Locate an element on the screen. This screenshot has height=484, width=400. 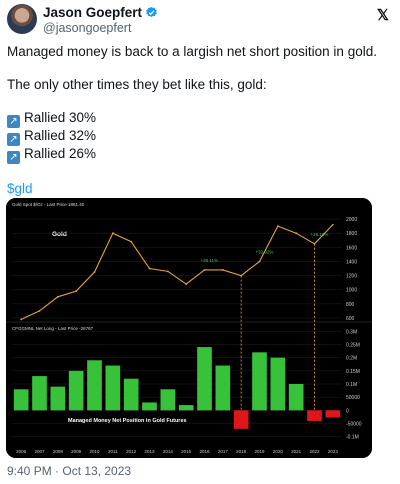
y-tick-label: -0.1M is located at coordinates (352, 438).